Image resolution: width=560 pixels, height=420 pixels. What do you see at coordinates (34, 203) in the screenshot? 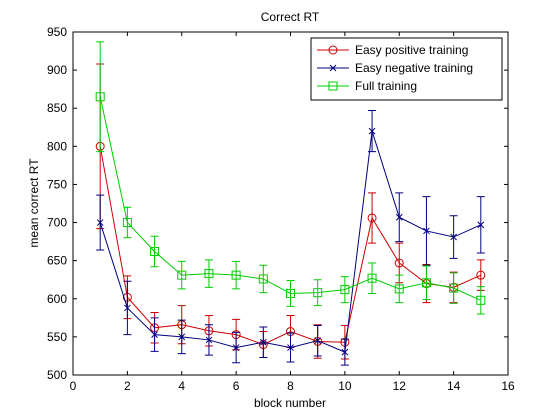
I see `y-axis-label: mean correct RT` at bounding box center [34, 203].